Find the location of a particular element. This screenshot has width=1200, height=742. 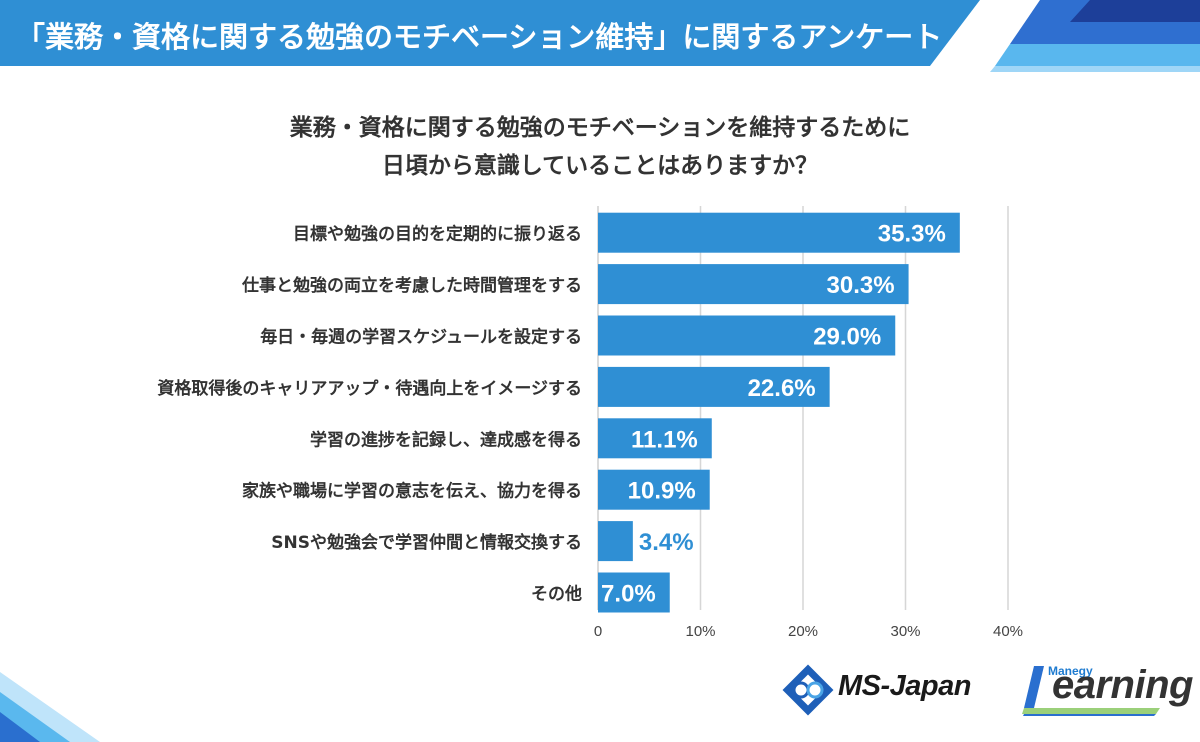

page-title: 「業務・資格に関する勉強のモチベーション維持」に関するアンケート is located at coordinates (479, 37).